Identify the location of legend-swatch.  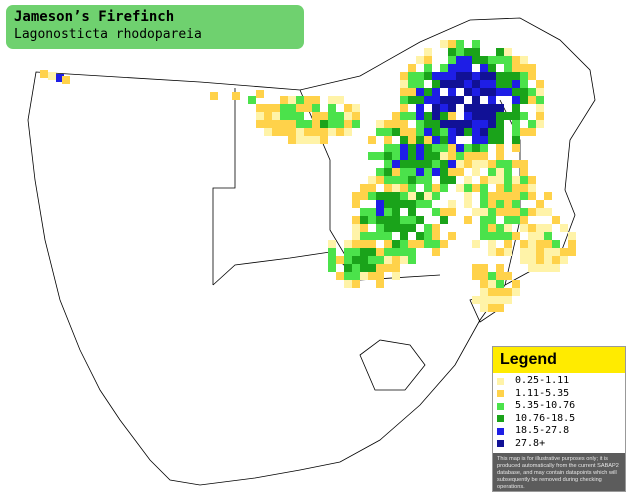
(500, 431).